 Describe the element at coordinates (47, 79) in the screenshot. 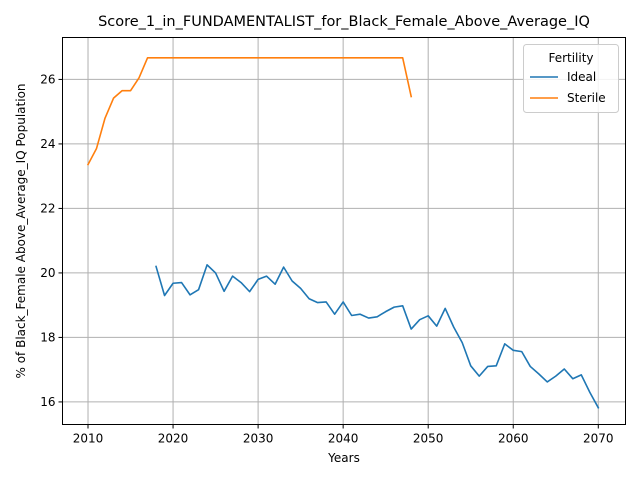

I see `y-tick-label: 26` at that location.